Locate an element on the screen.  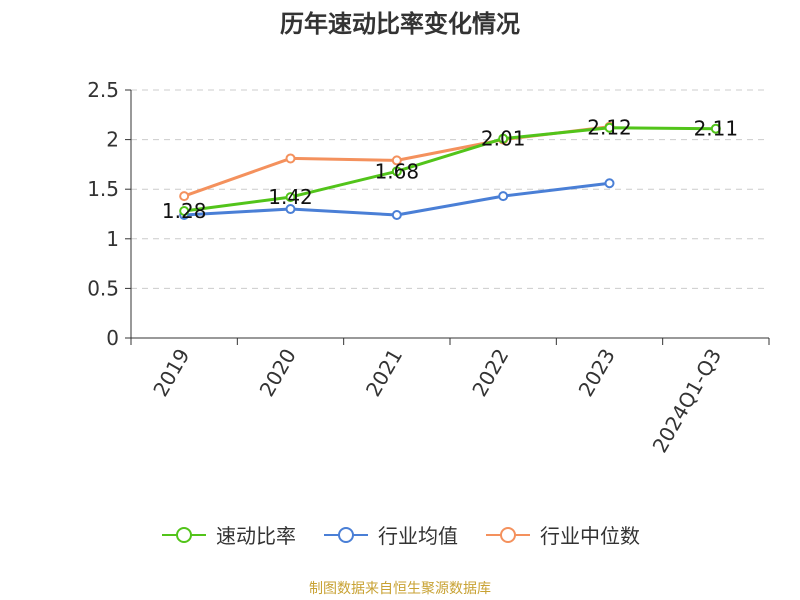
y-tick-label: 2.5 is located at coordinates (103, 90).